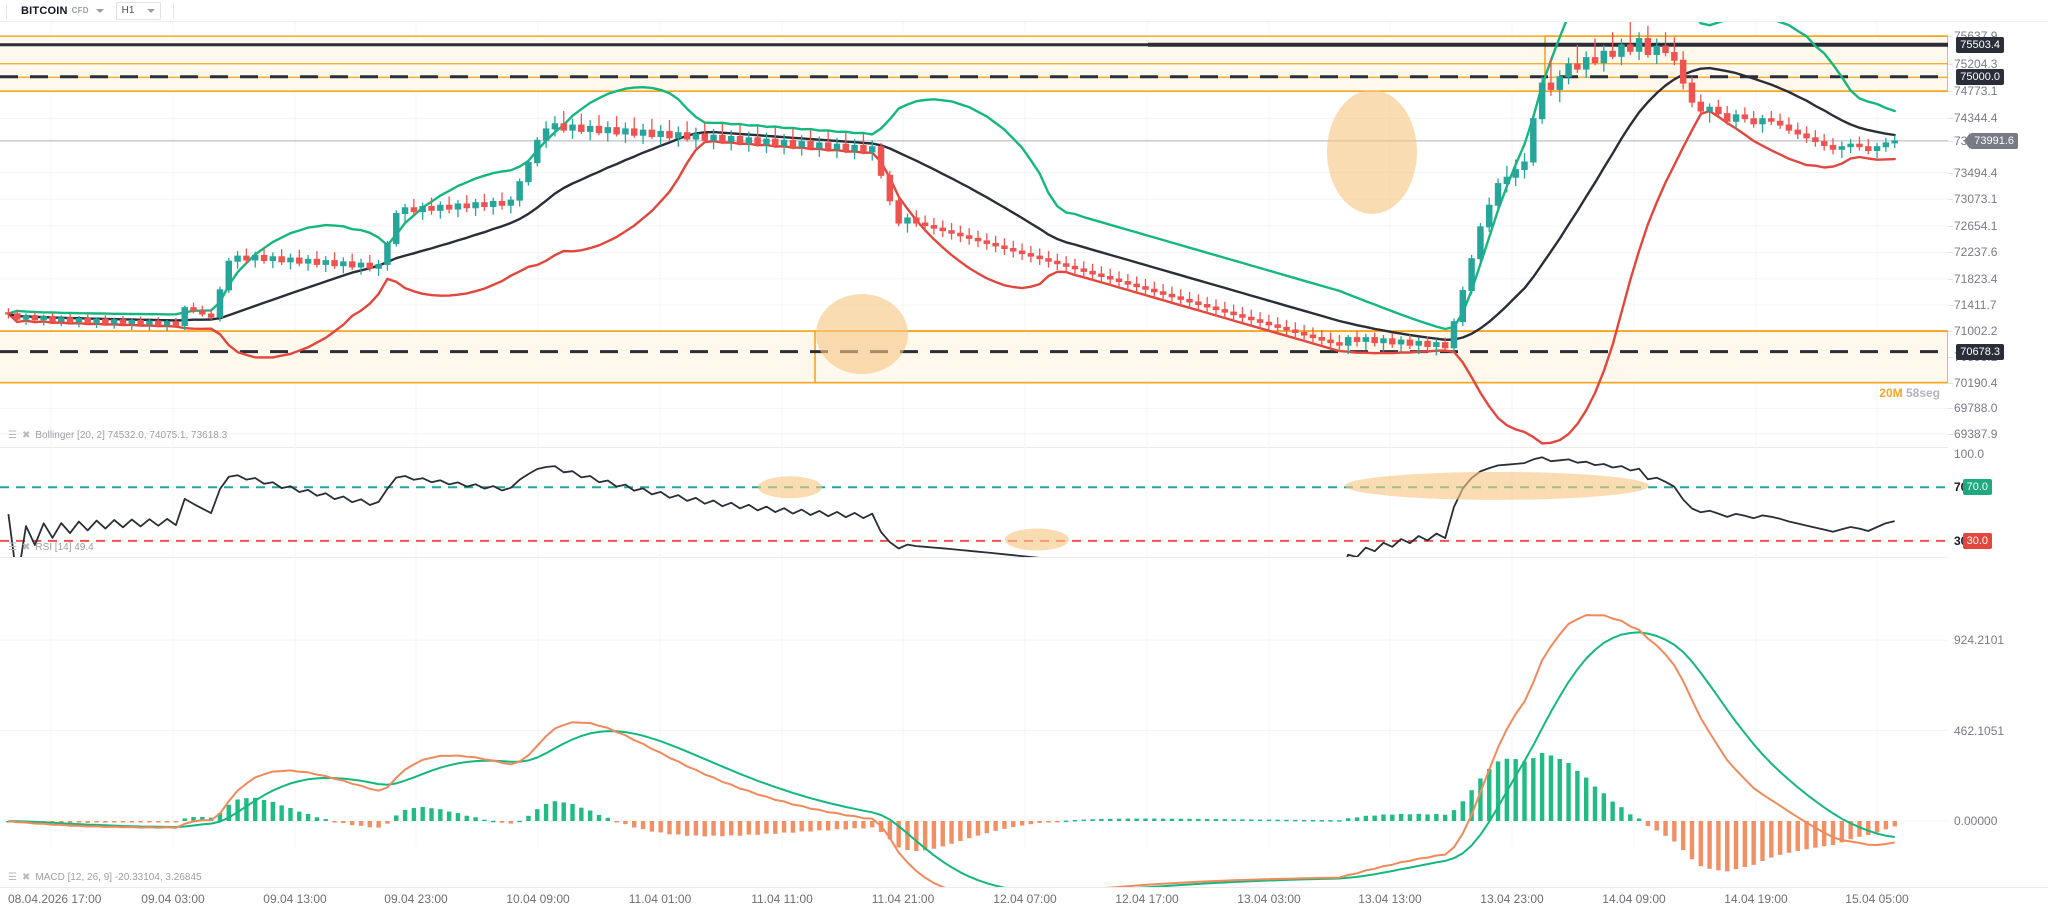 The image size is (2048, 911). Describe the element at coordinates (416, 899) in the screenshot. I see `time-axis-tick: 09.04 23:00` at that location.